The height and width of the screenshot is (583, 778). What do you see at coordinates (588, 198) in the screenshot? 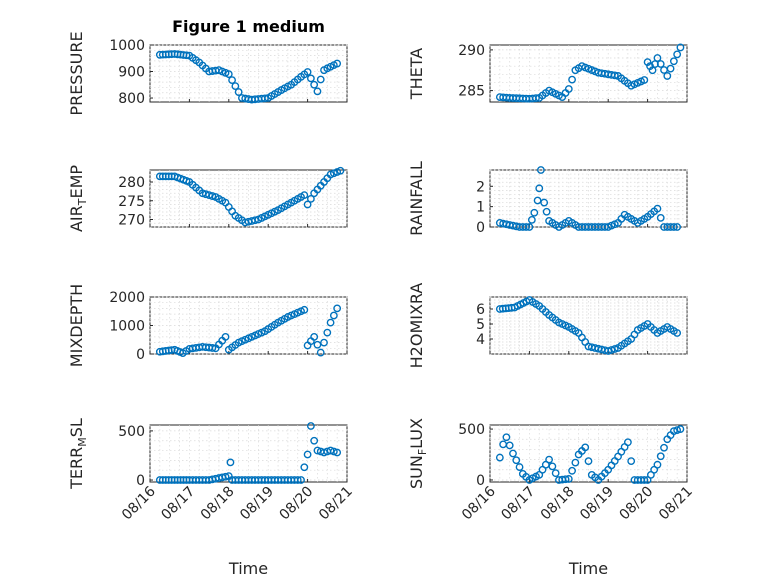
I see `series-rainfall` at bounding box center [588, 198].